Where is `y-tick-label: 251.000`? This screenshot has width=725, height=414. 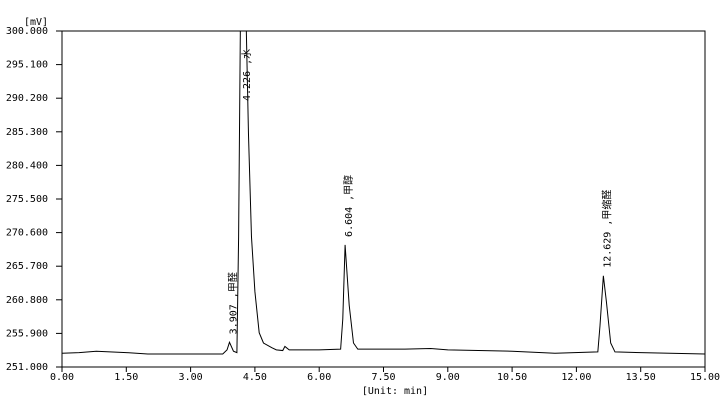 y-tick-label: 251.000 is located at coordinates (27, 367).